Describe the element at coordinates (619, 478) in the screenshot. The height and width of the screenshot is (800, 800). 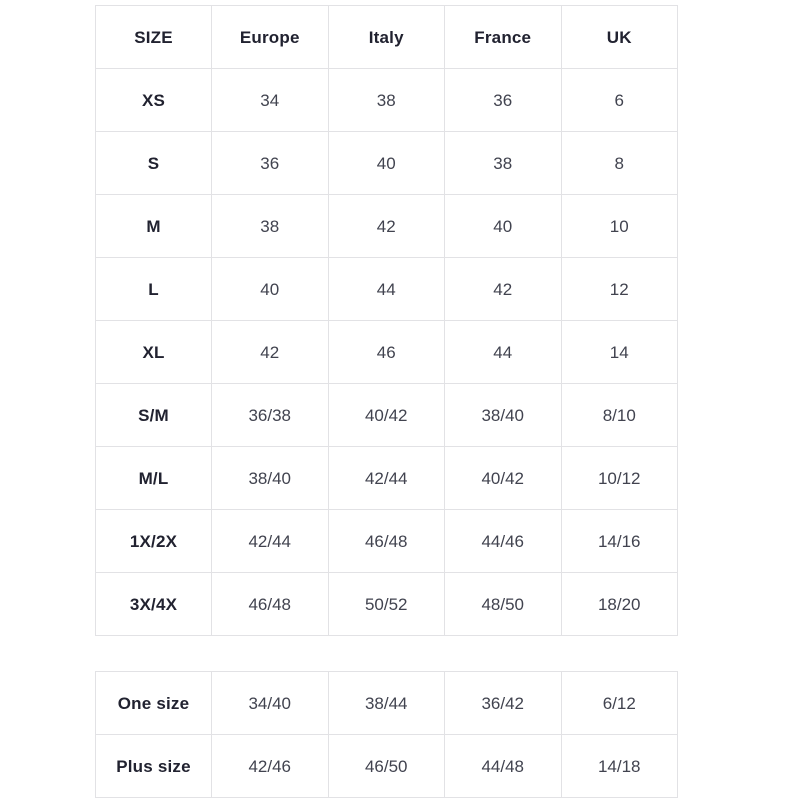
I see `size-value-cell: 10/12` at that location.